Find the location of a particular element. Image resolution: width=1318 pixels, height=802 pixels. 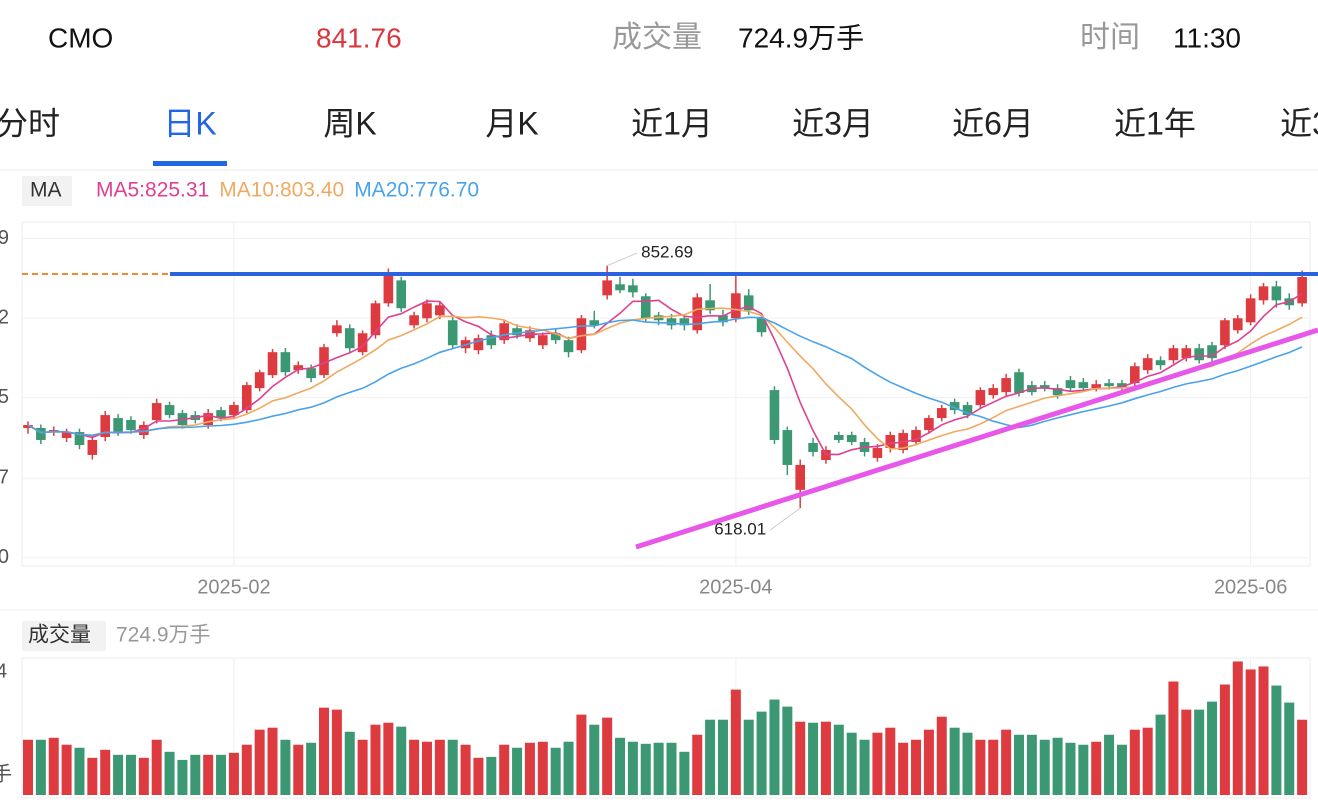

tab: 日K is located at coordinates (189, 123).